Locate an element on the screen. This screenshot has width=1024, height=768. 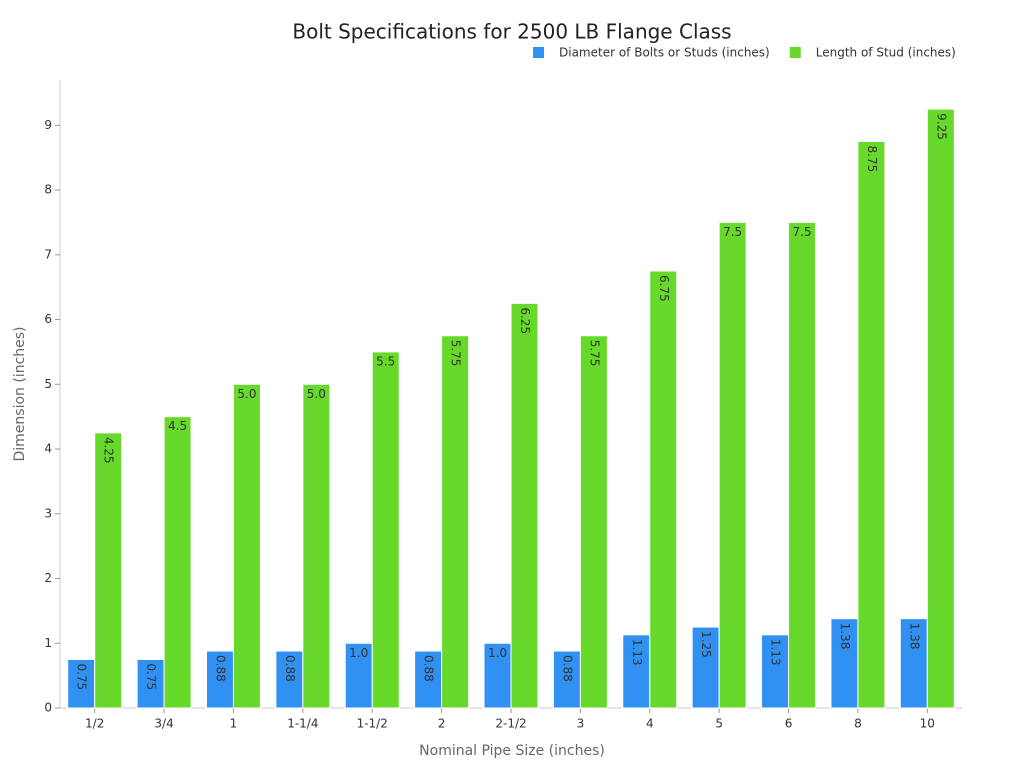
value-label: 4.25 is located at coordinates (109, 450).